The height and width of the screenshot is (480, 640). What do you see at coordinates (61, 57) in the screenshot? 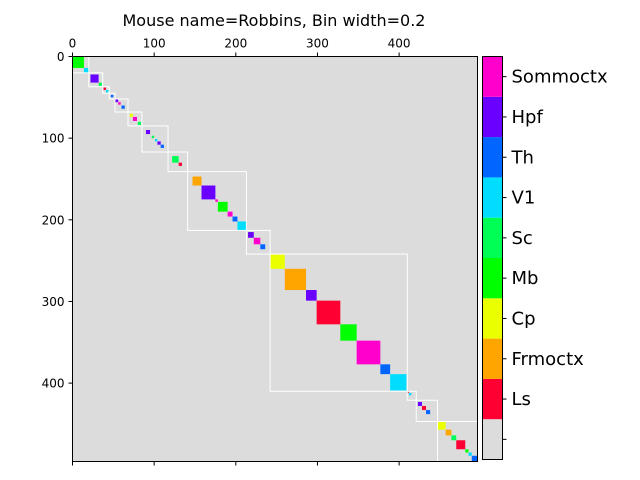
I see `y-tick-label: 0` at bounding box center [61, 57].